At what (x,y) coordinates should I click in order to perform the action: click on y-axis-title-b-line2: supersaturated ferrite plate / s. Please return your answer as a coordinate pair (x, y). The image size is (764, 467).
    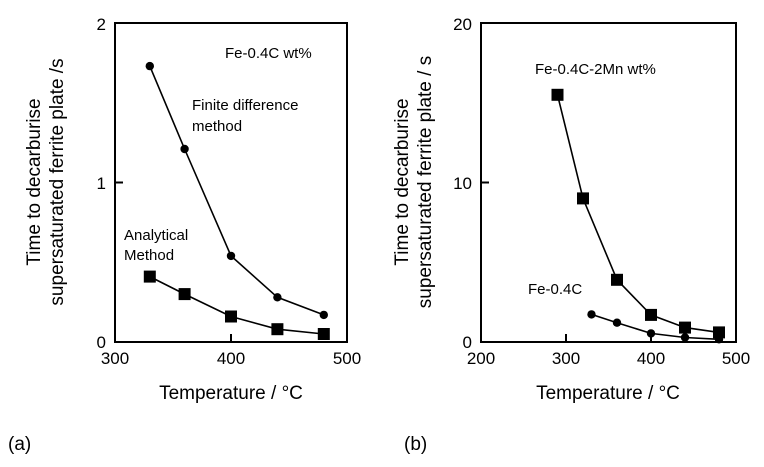
    Looking at the image, I should click on (425, 182).